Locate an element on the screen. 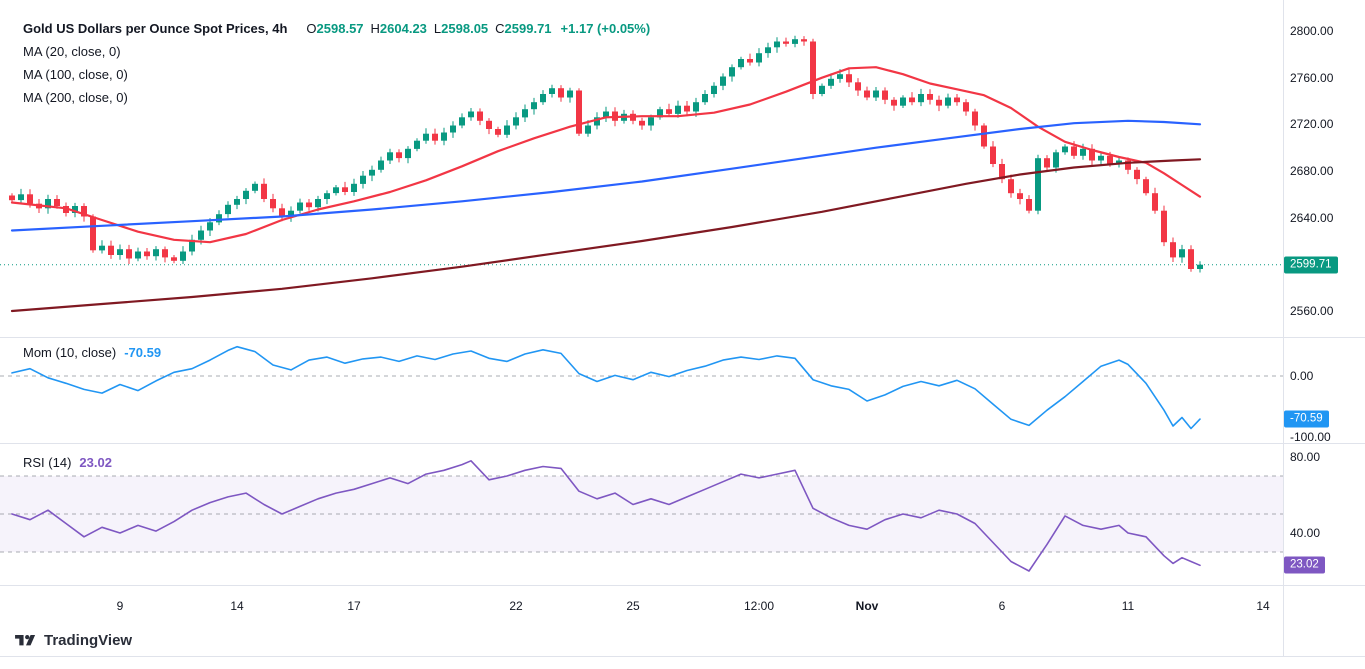 The image size is (1365, 669). ma20-label: MA (20, close, 0) is located at coordinates (72, 51).